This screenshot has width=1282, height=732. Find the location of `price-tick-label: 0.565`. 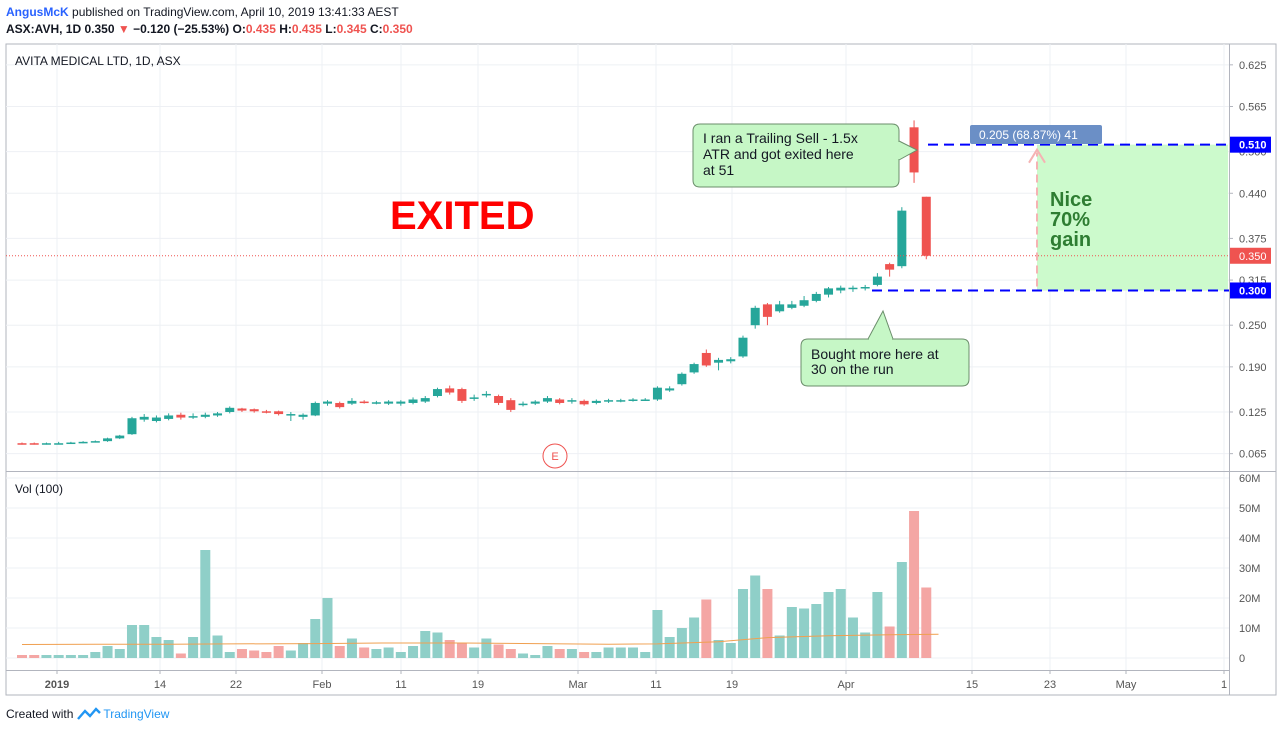

price-tick-label: 0.565 is located at coordinates (1253, 107).